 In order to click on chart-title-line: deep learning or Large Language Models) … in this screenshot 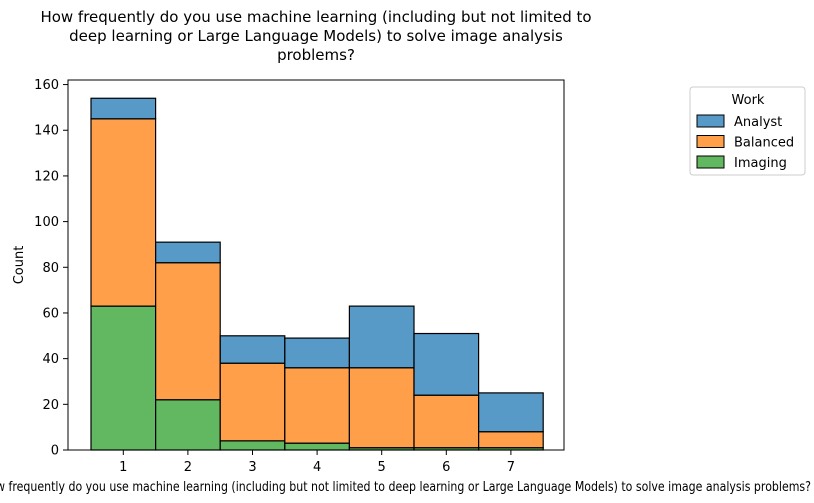, I will do `click(316, 36)`.